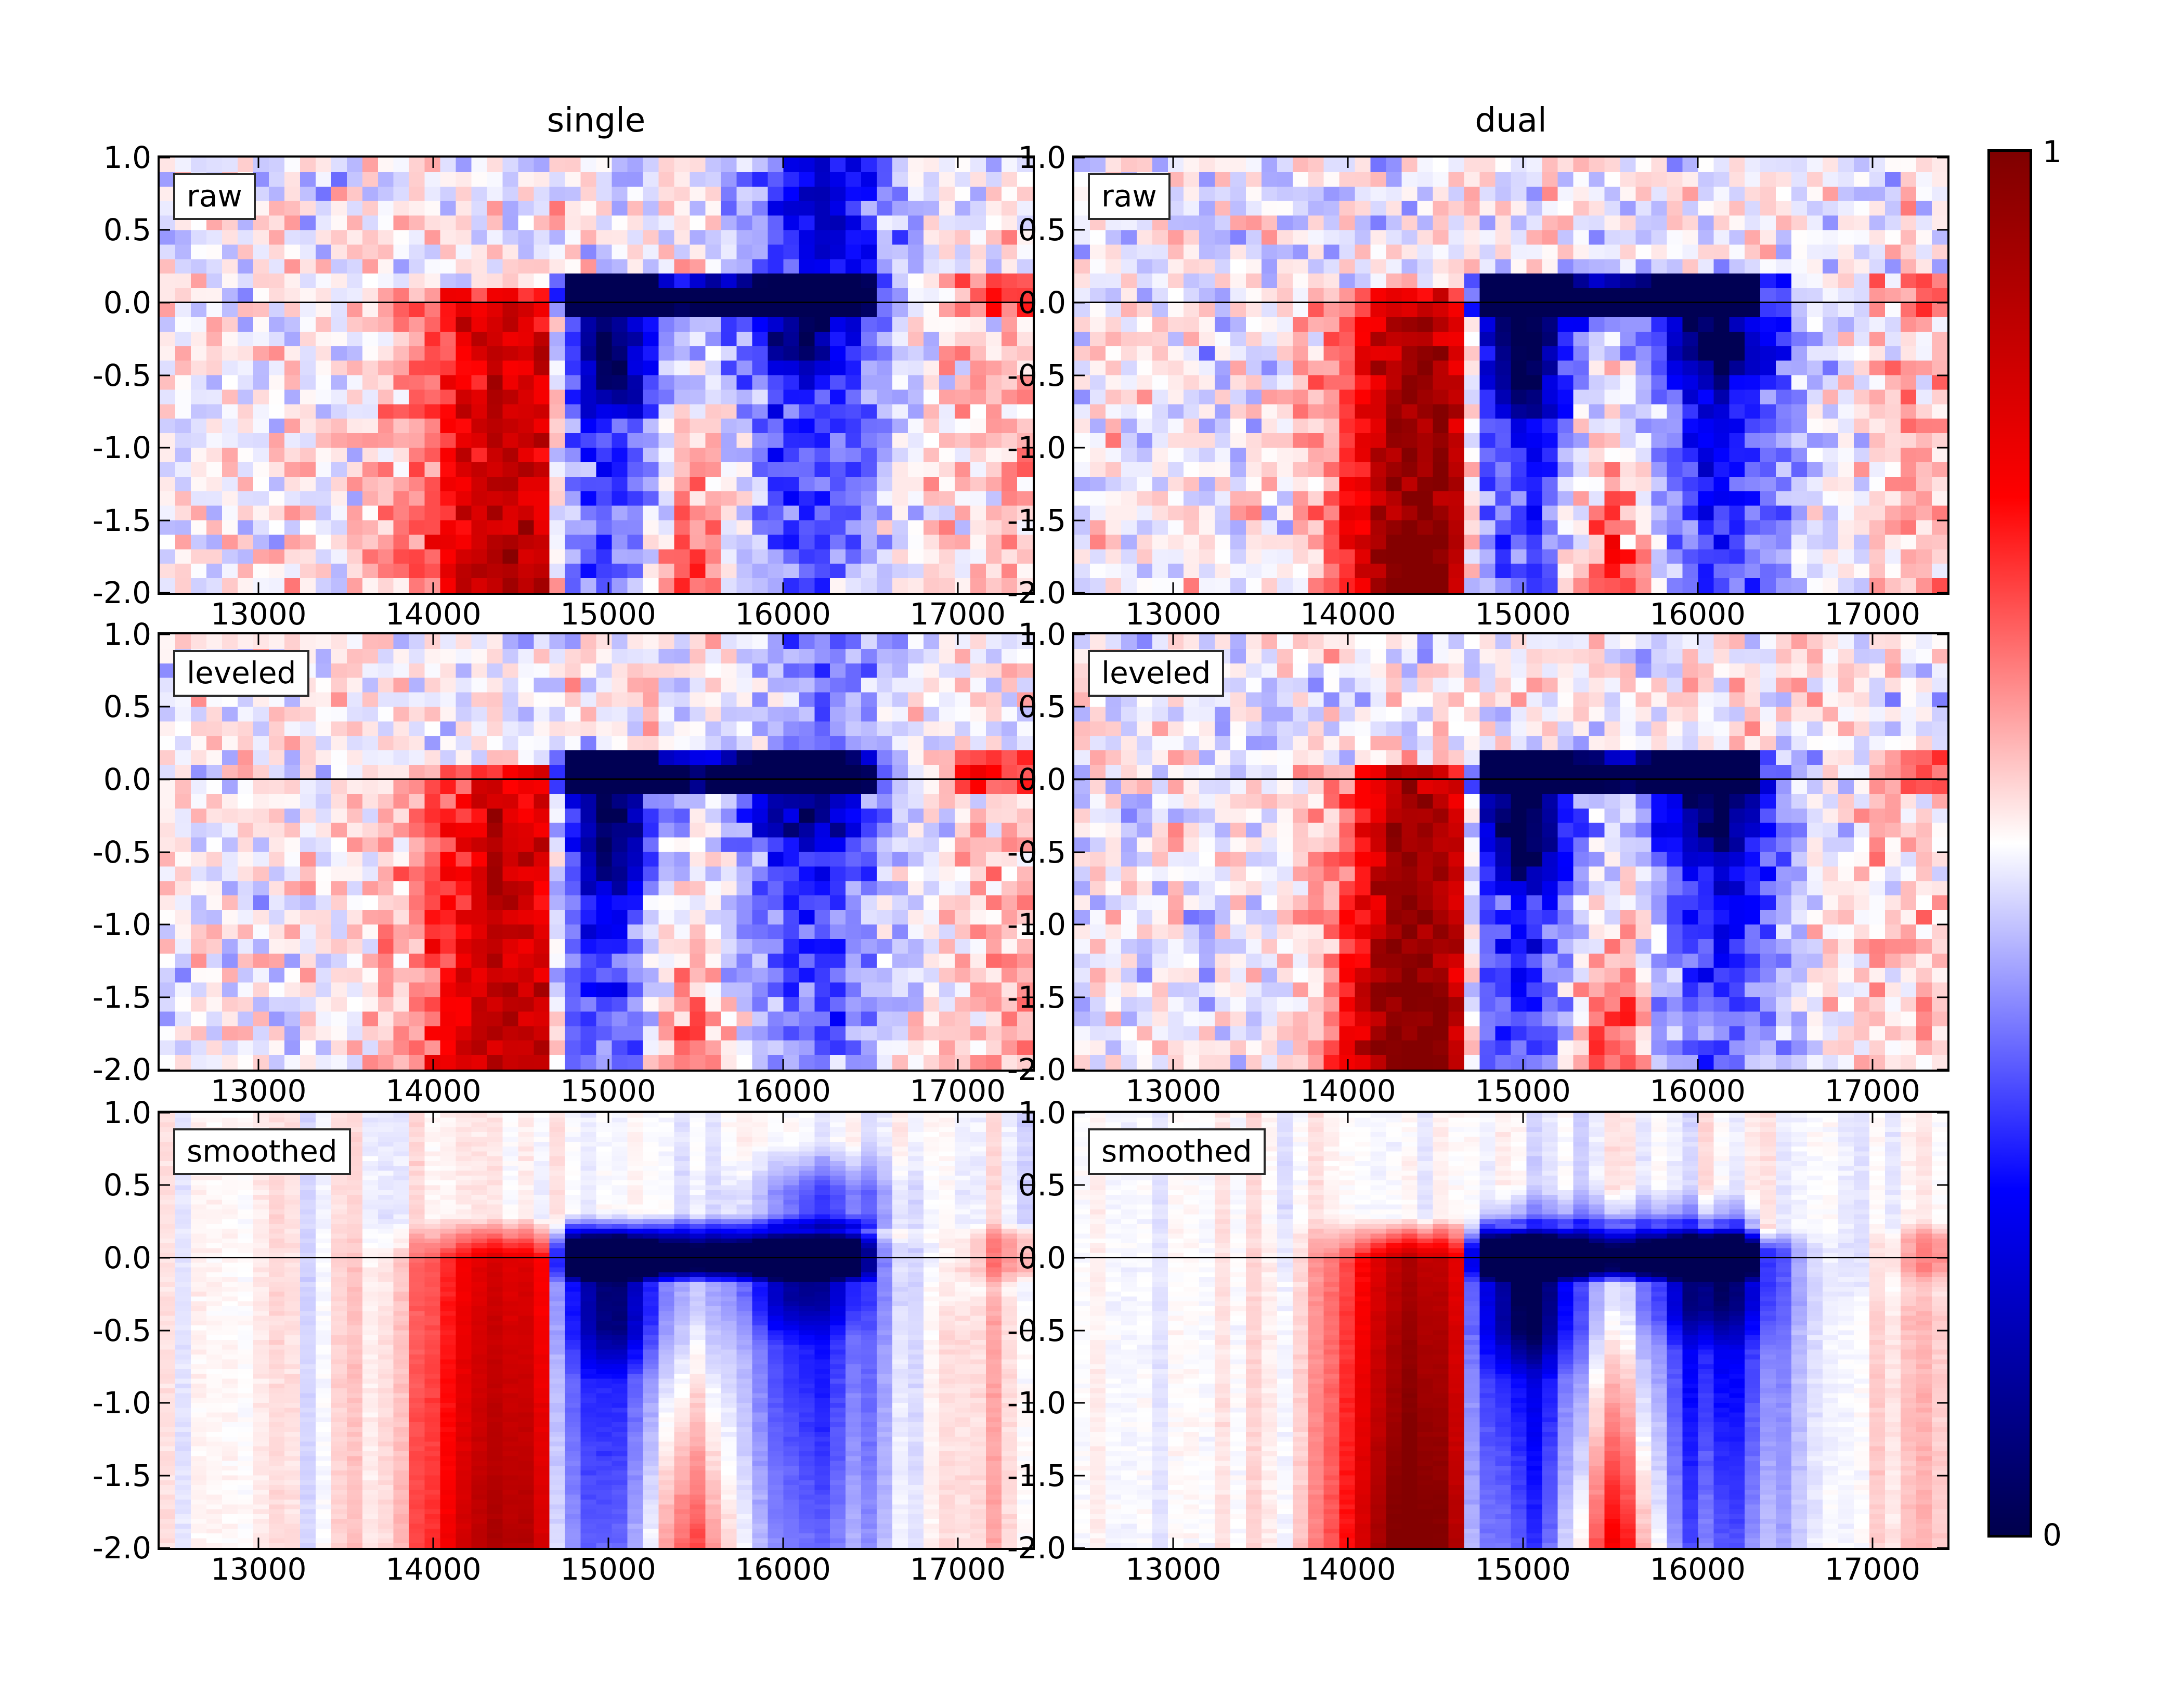 The image size is (2184, 1706). What do you see at coordinates (783, 614) in the screenshot?
I see `x-tick-label: 16000` at bounding box center [783, 614].